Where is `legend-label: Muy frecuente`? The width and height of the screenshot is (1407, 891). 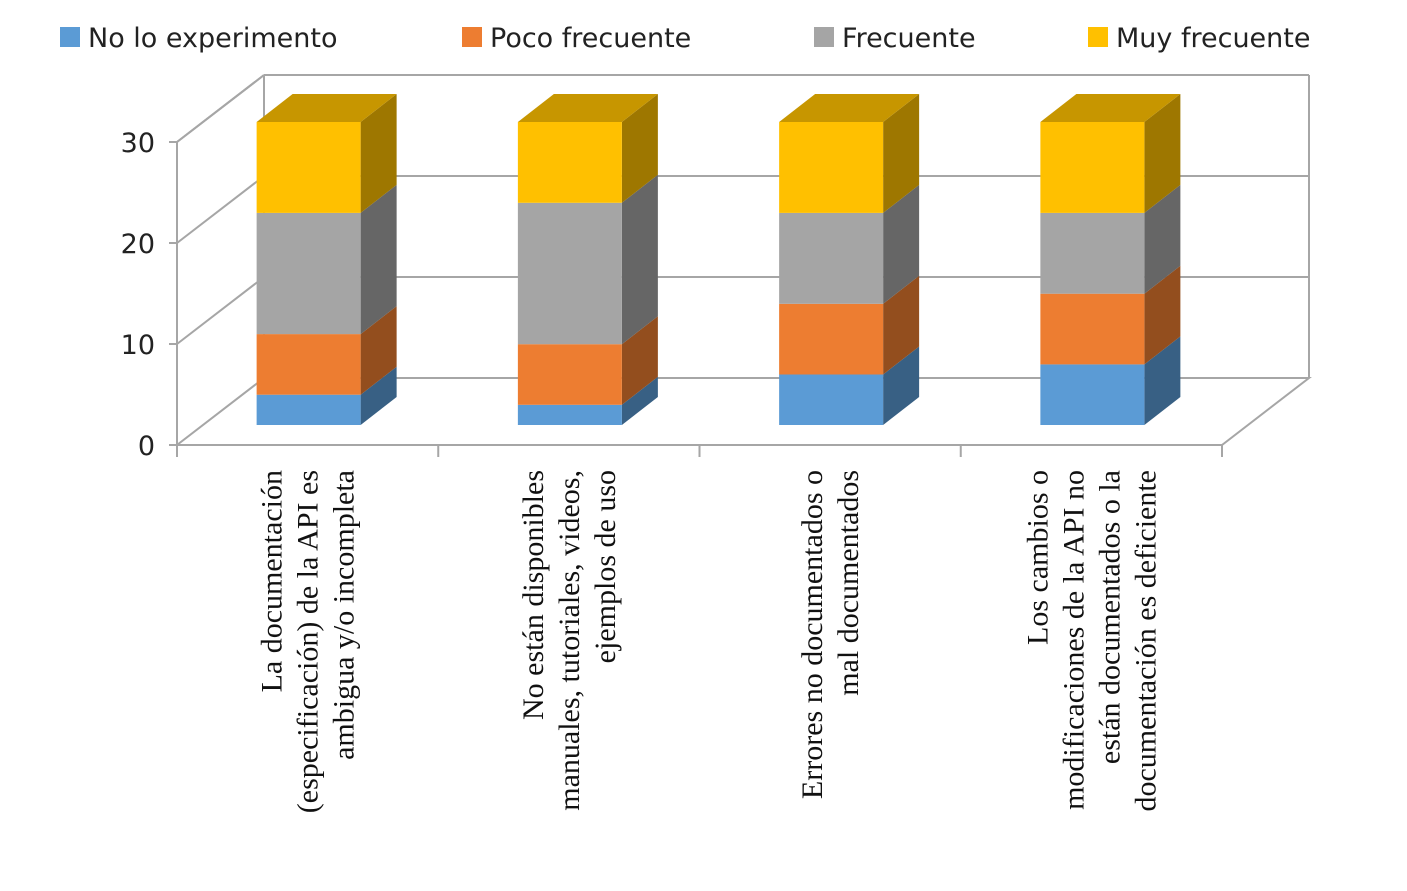 legend-label: Muy frecuente is located at coordinates (1213, 38).